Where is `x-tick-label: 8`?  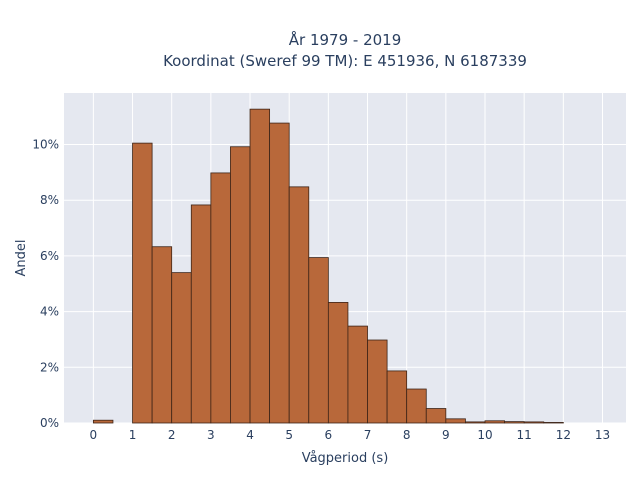 x-tick-label: 8 is located at coordinates (407, 435).